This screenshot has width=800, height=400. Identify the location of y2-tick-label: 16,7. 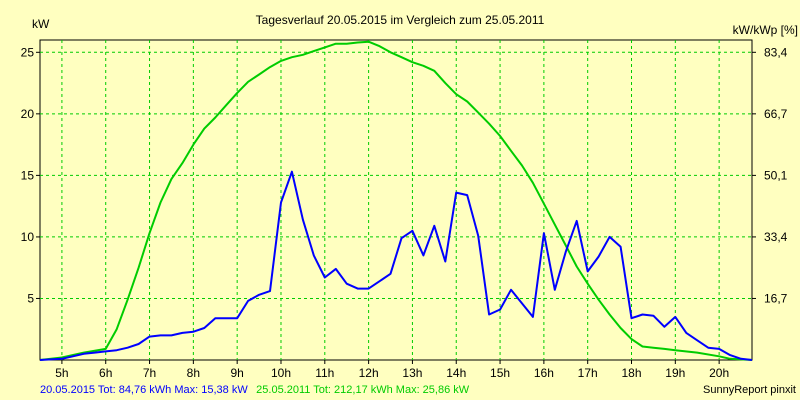
(776, 298).